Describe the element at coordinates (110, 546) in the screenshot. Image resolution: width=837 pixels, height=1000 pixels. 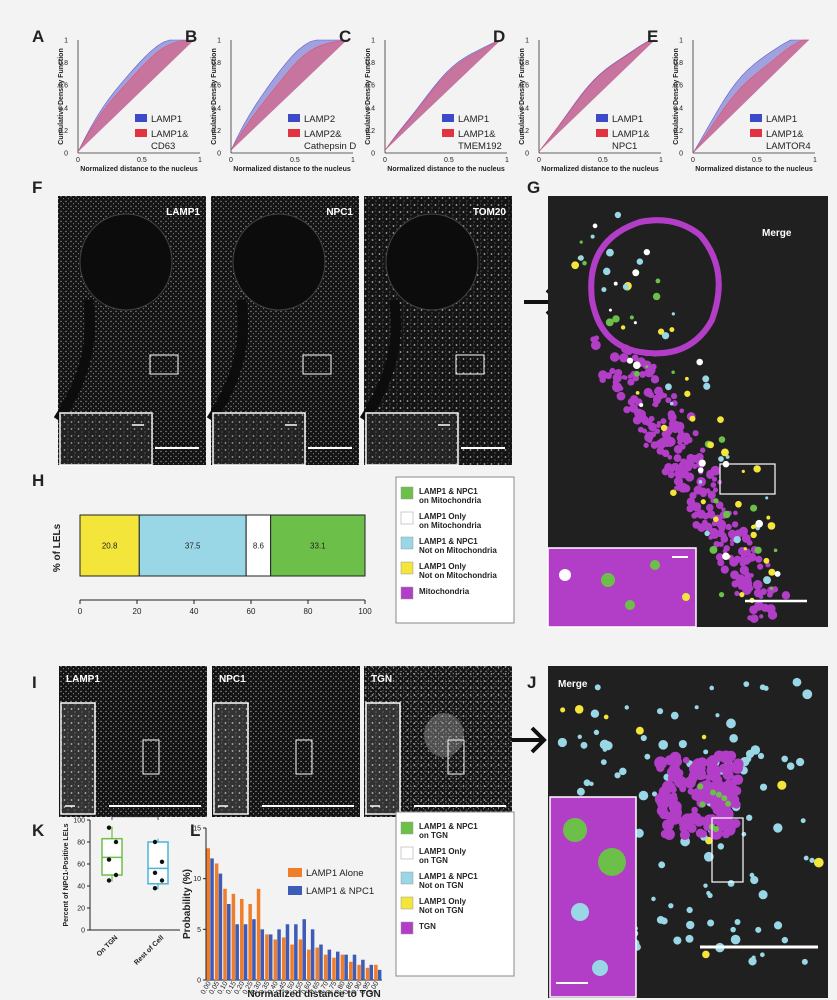
I see `h-segment-label: 20.8` at that location.